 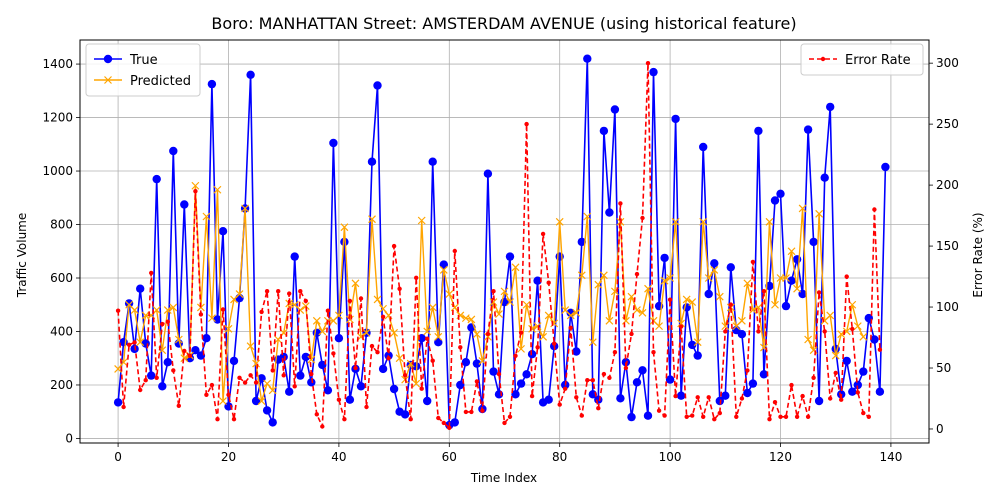 I want to click on legend-left: True Predicted, so click(x=143, y=70).